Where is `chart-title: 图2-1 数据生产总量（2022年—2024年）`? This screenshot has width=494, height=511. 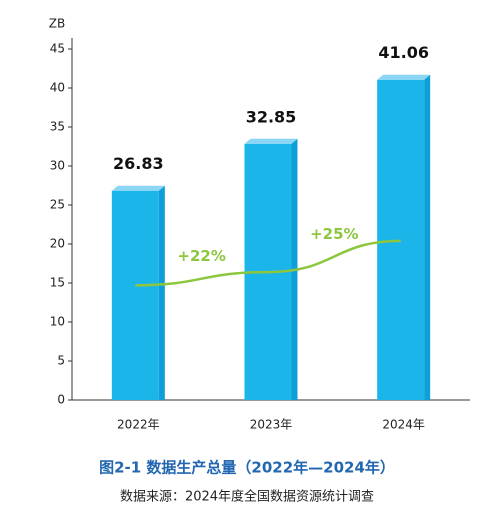
chart-title: 图2-1 数据生产总量（2022年—2024年） is located at coordinates (247, 468).